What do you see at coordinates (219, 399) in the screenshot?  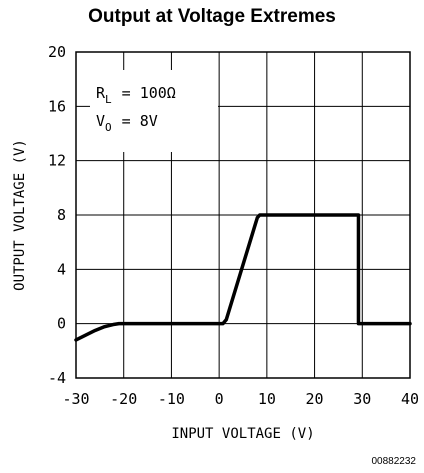 I see `x-tick-label: 0` at bounding box center [219, 399].